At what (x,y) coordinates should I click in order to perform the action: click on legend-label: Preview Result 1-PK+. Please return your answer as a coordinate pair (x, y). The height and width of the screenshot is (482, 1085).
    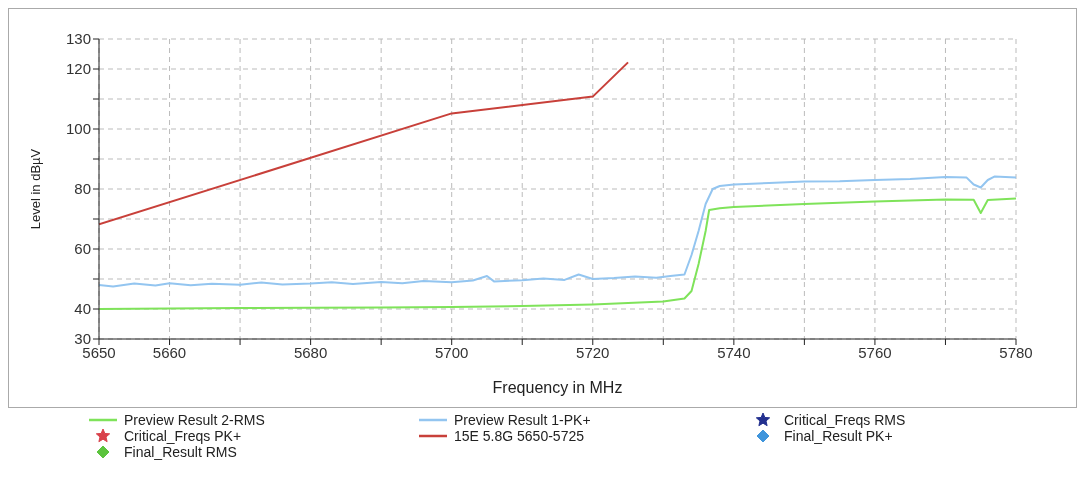
    Looking at the image, I should click on (522, 420).